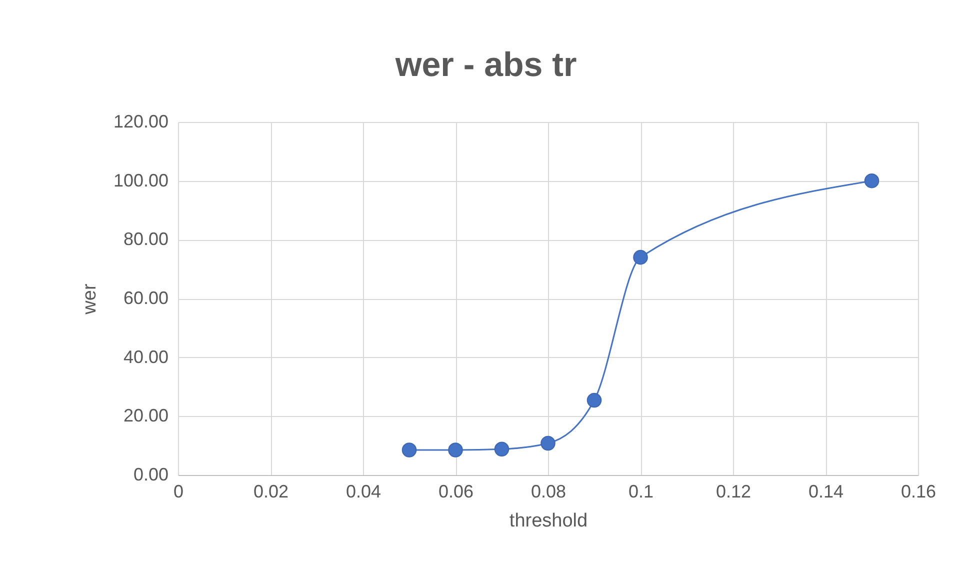 The image size is (958, 580). What do you see at coordinates (826, 492) in the screenshot?
I see `x-tick-label: 0.14` at bounding box center [826, 492].